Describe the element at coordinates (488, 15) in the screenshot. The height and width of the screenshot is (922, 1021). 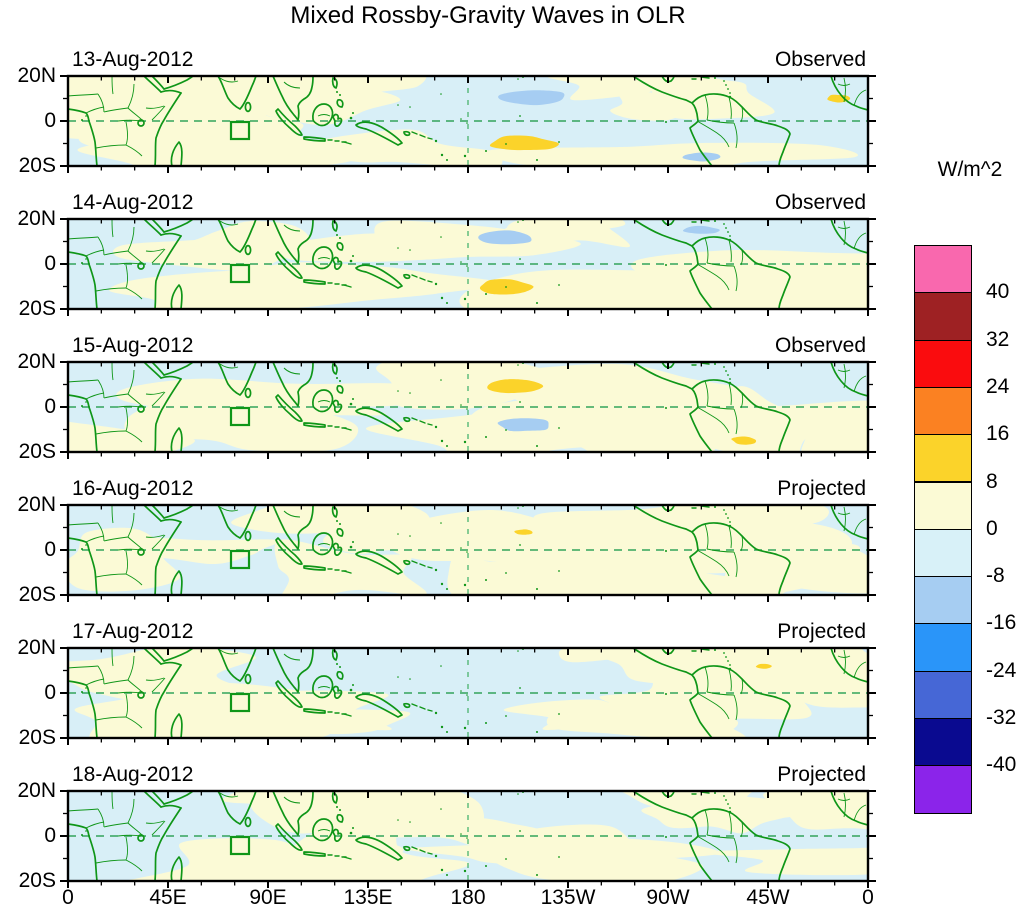
I see `figure-title: Mixed Rossby-Gravity Waves in OLR` at that location.